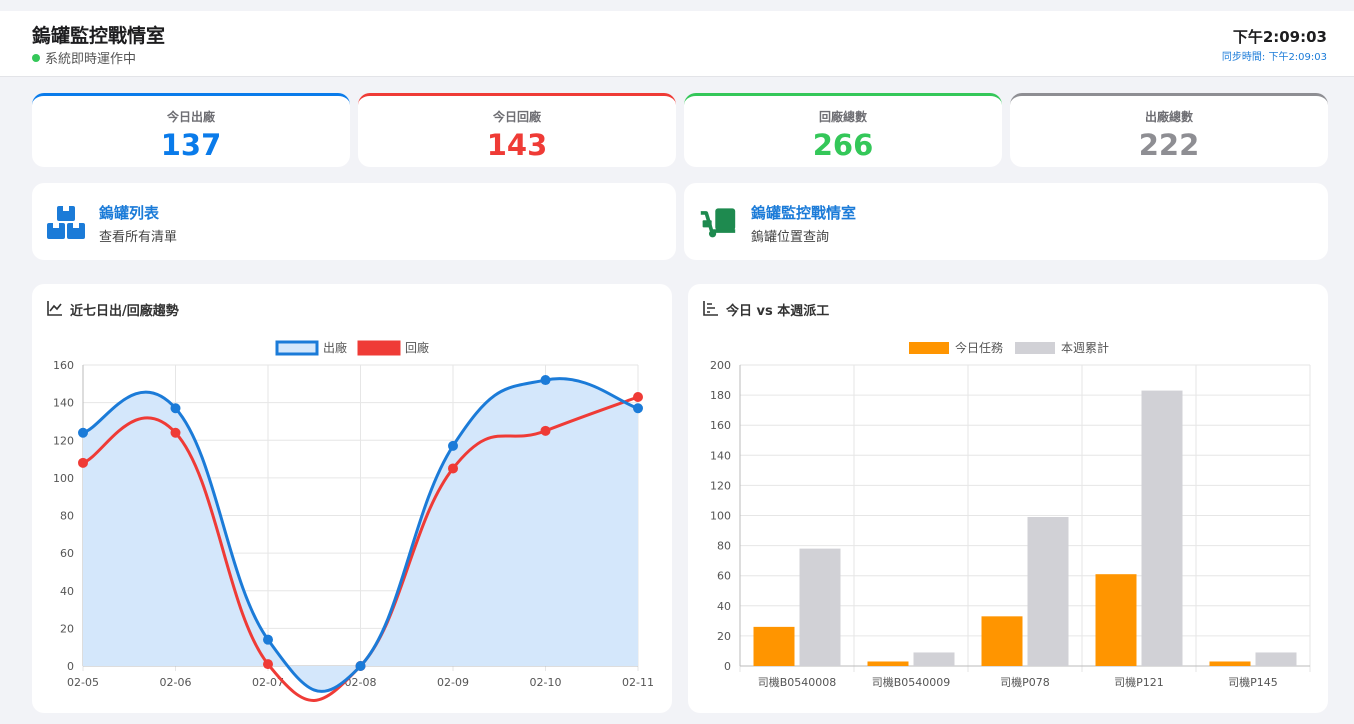  What do you see at coordinates (516, 117) in the screenshot?
I see `stat-label: 今日回廠` at bounding box center [516, 117].